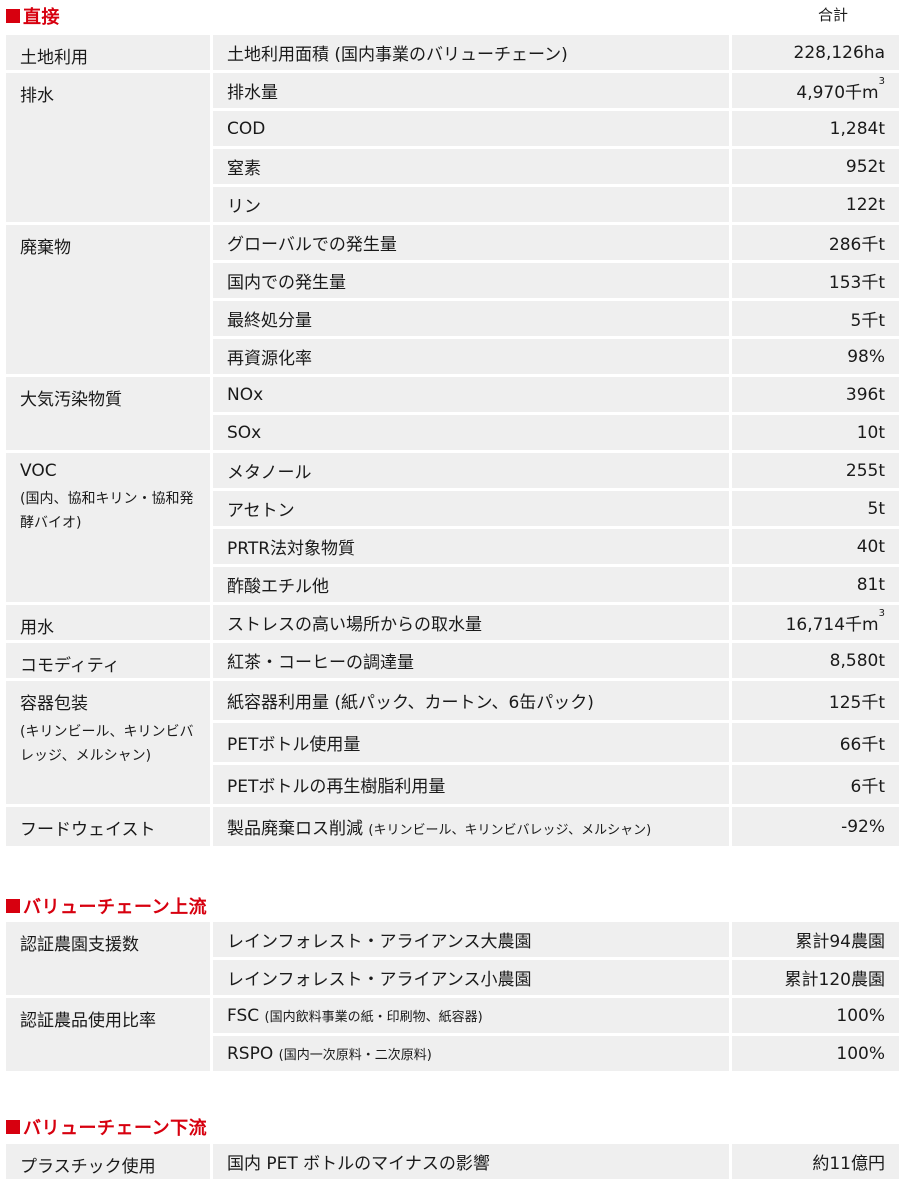  I want to click on table-row: レインフォレスト・アライアンス小農園 累計120農園, so click(452, 977).